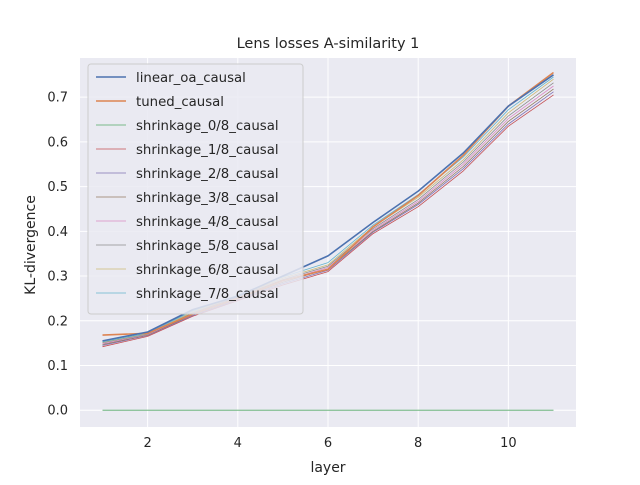 Image resolution: width=640 pixels, height=485 pixels. I want to click on x-tick-label: 8, so click(418, 443).